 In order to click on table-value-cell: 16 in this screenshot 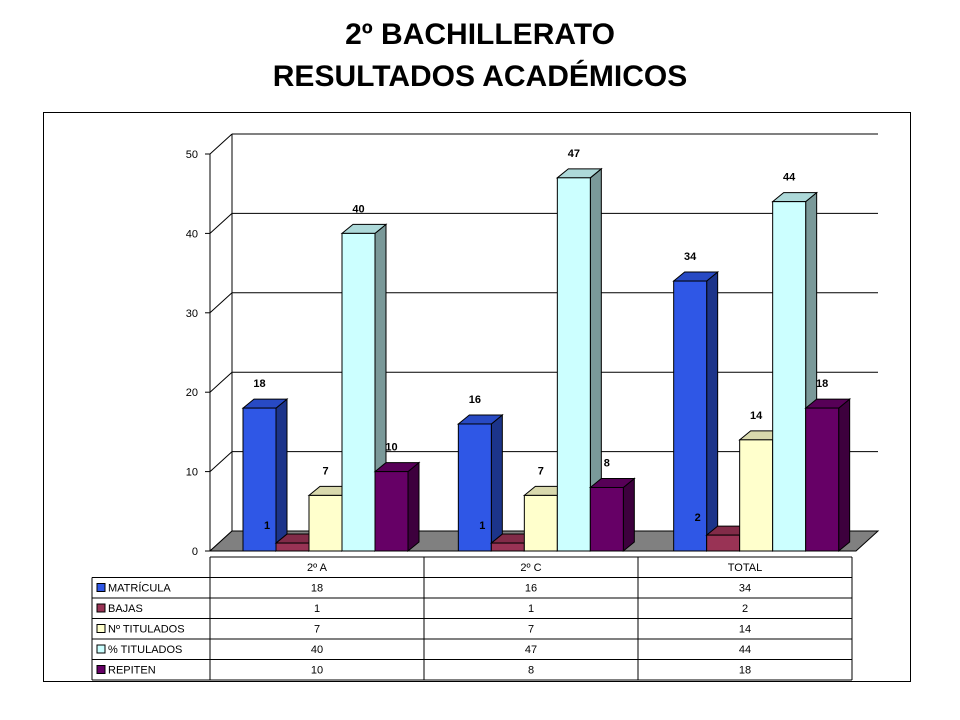, I will do `click(531, 589)`.